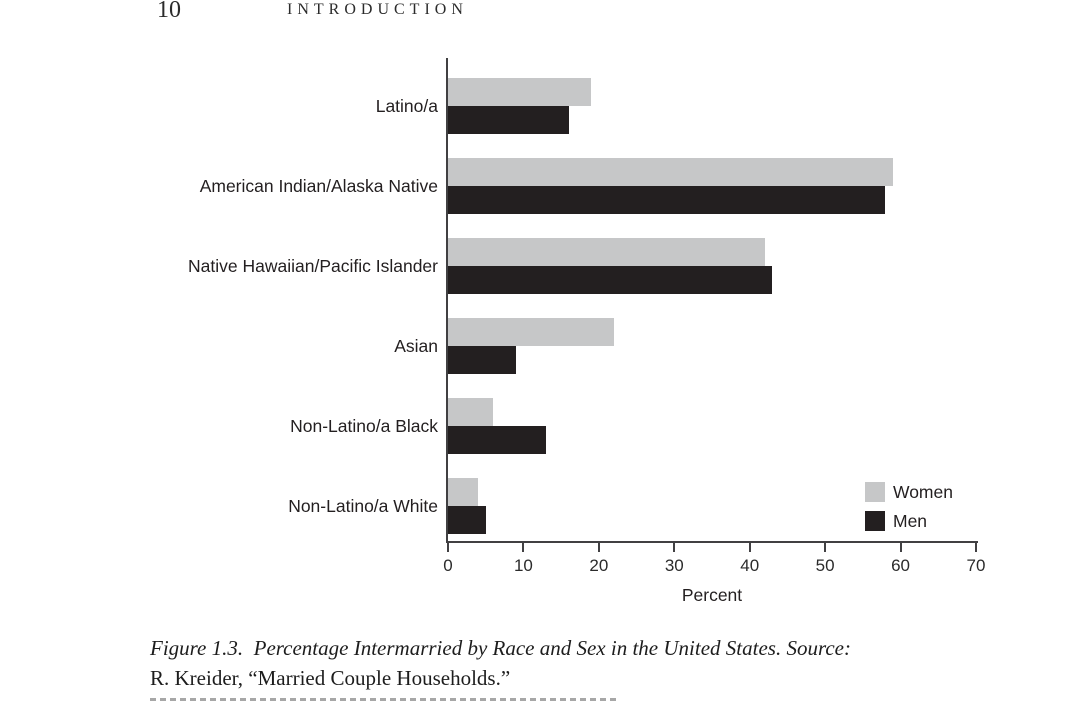  Describe the element at coordinates (318, 186) in the screenshot. I see `category-label-2: American Indian/Alaska Native` at that location.